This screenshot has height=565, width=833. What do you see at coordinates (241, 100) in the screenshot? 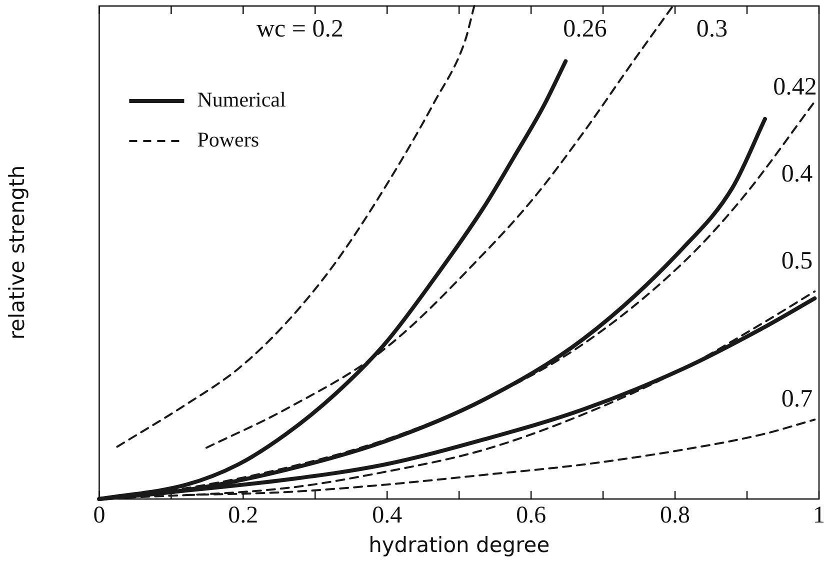
I see `legend-label: Numerical` at bounding box center [241, 100].